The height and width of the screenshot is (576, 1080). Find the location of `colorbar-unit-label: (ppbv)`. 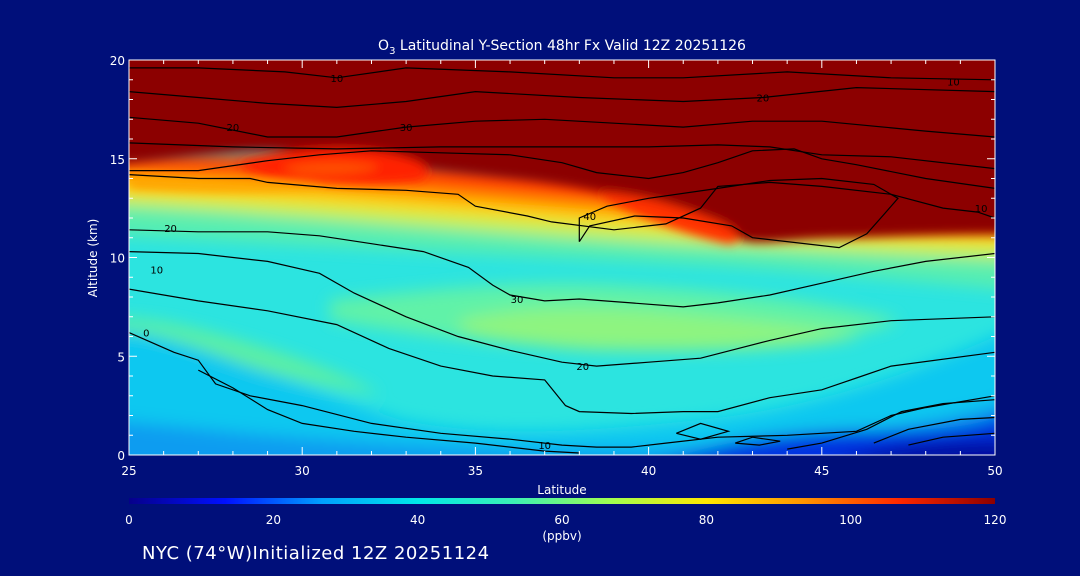

colorbar-unit-label: (ppbv) is located at coordinates (561, 536).